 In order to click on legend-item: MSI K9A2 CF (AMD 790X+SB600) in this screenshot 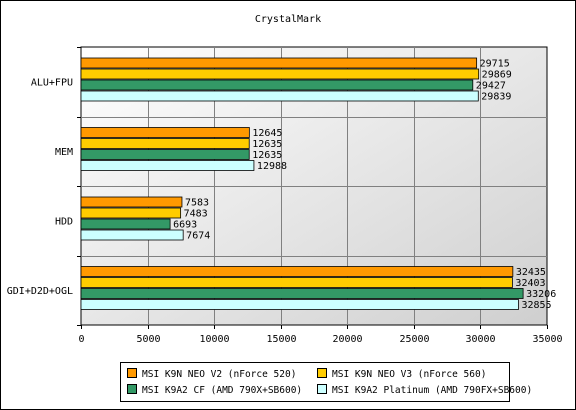, I will do `click(214, 390)`.